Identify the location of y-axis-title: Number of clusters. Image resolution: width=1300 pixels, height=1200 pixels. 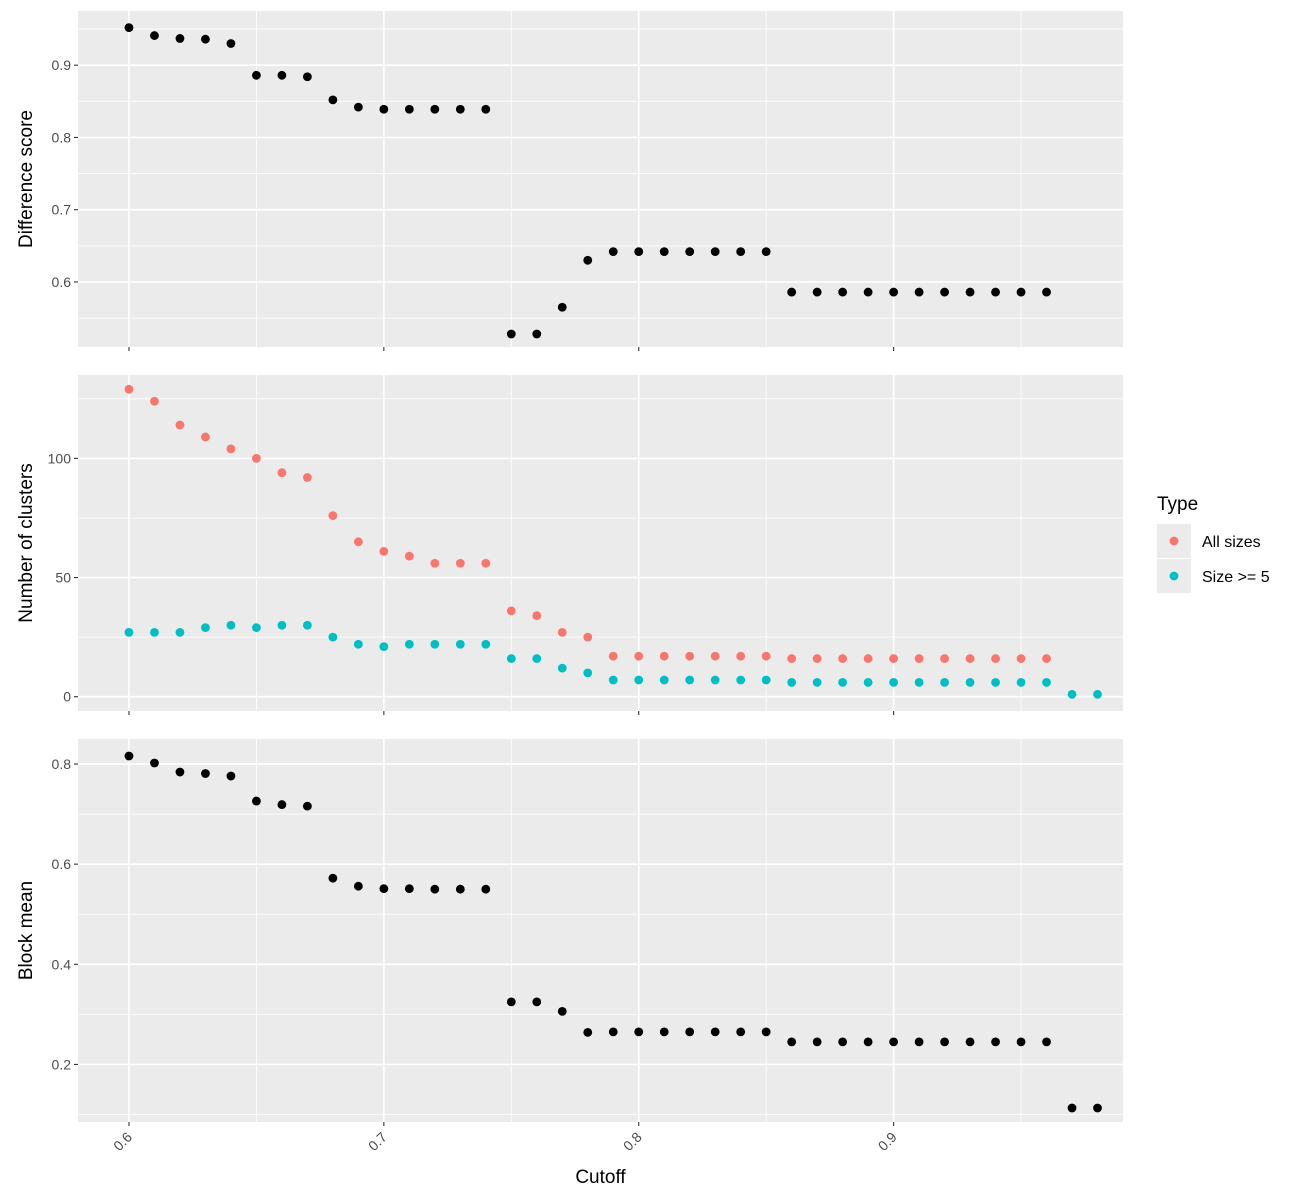
(26, 542).